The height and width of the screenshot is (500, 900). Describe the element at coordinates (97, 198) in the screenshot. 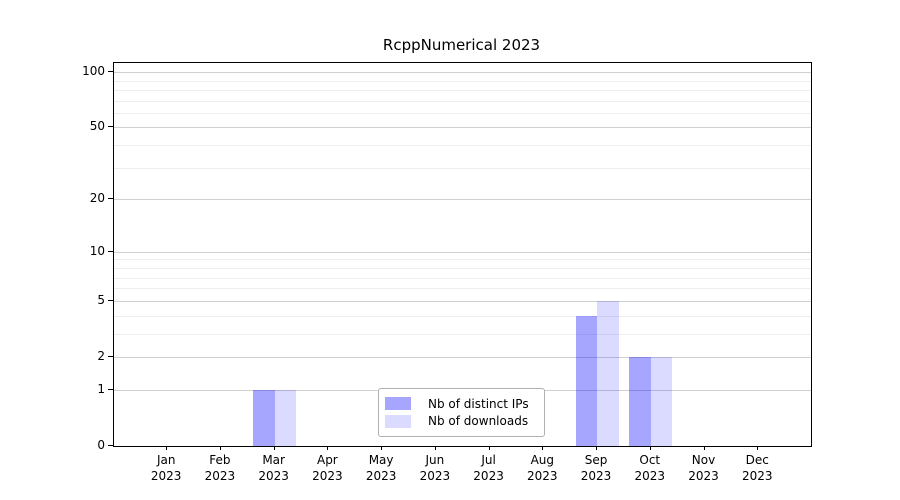

I see `y-tick-label: 20` at that location.